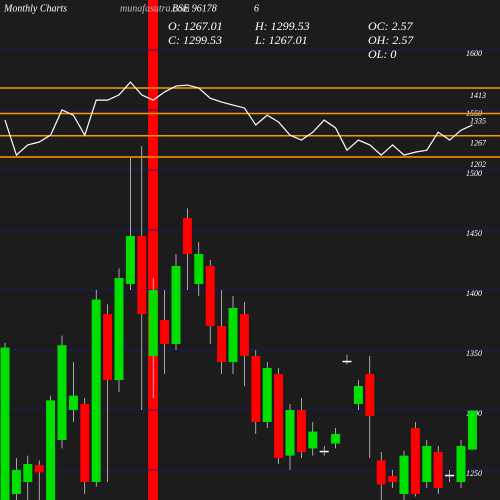 This screenshot has height=500, width=500. Describe the element at coordinates (478, 95) in the screenshot. I see `level-label: 1413` at that location.